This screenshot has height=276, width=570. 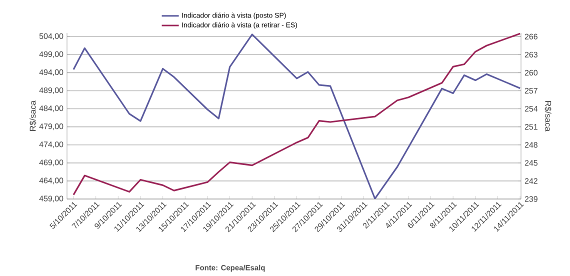 I want to click on y-axis-title: R$/saca, so click(x=32, y=115).